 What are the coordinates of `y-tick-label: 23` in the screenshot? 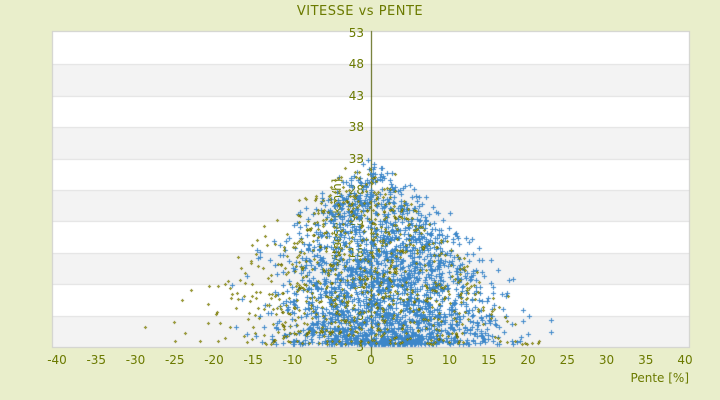 It's located at (356, 221).